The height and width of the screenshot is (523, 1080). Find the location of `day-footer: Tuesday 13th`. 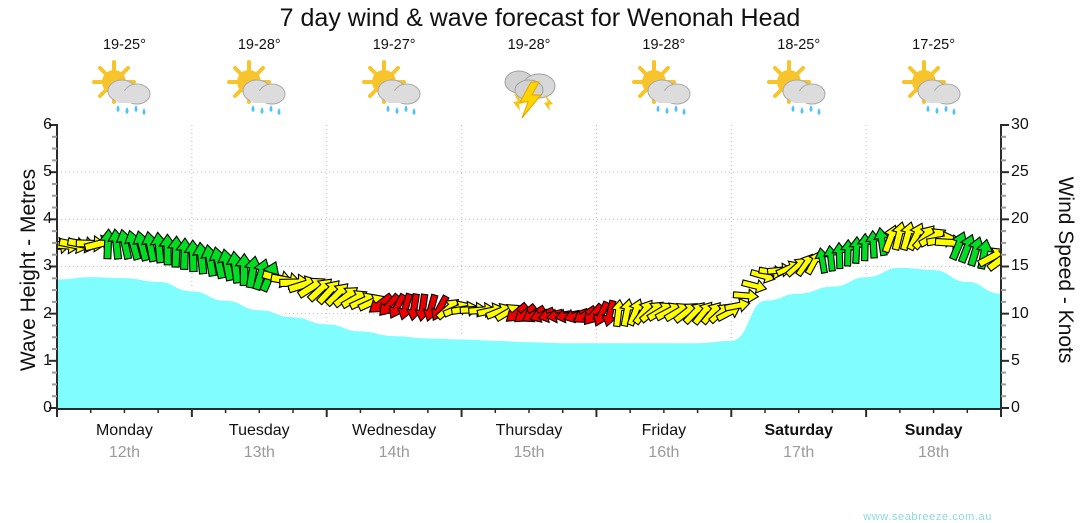

day-footer: Tuesday 13th is located at coordinates (259, 444).